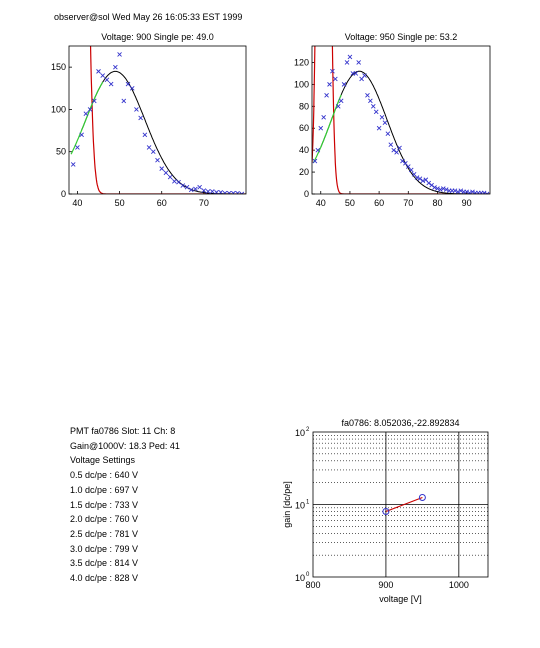 The width and height of the screenshot is (540, 648). What do you see at coordinates (404, 504) in the screenshot?
I see `gain-line` at bounding box center [404, 504].